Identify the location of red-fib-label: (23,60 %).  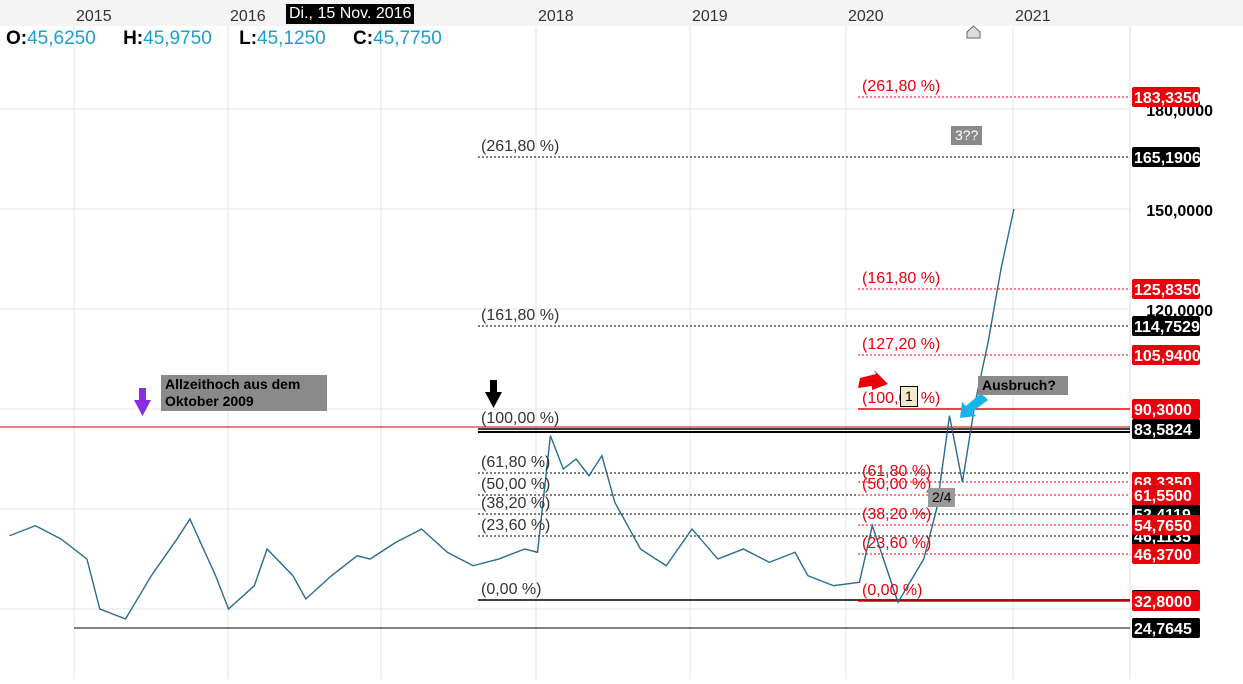
(896, 543).